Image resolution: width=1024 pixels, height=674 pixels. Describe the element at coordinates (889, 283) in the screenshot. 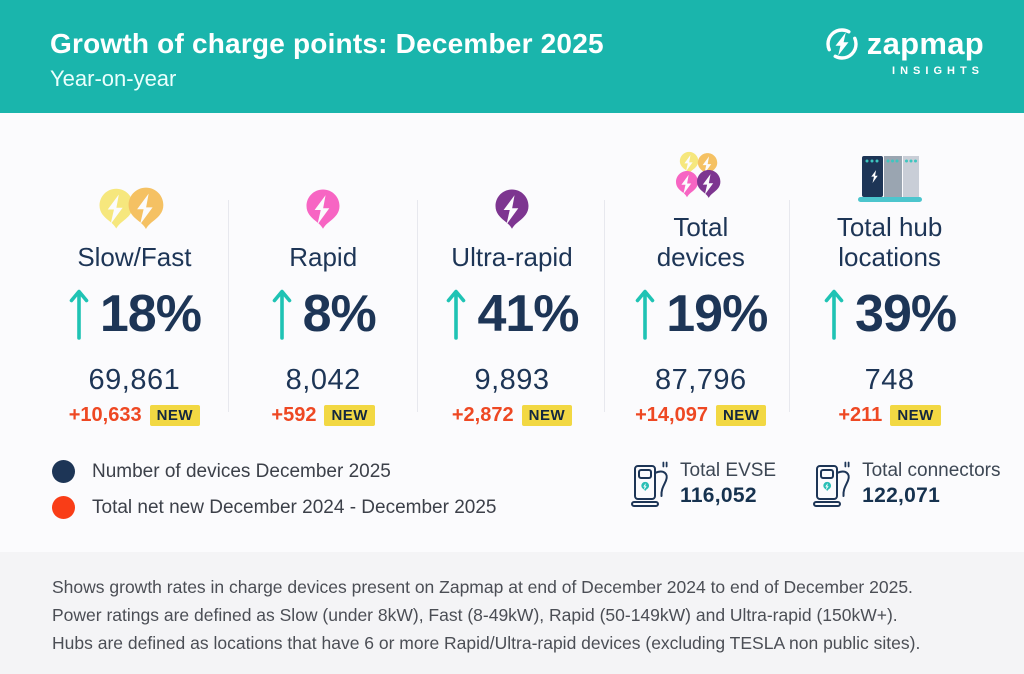

I see `stat-column-total-hub-locations: Total hub locations 39% 748 +211 NEW` at that location.